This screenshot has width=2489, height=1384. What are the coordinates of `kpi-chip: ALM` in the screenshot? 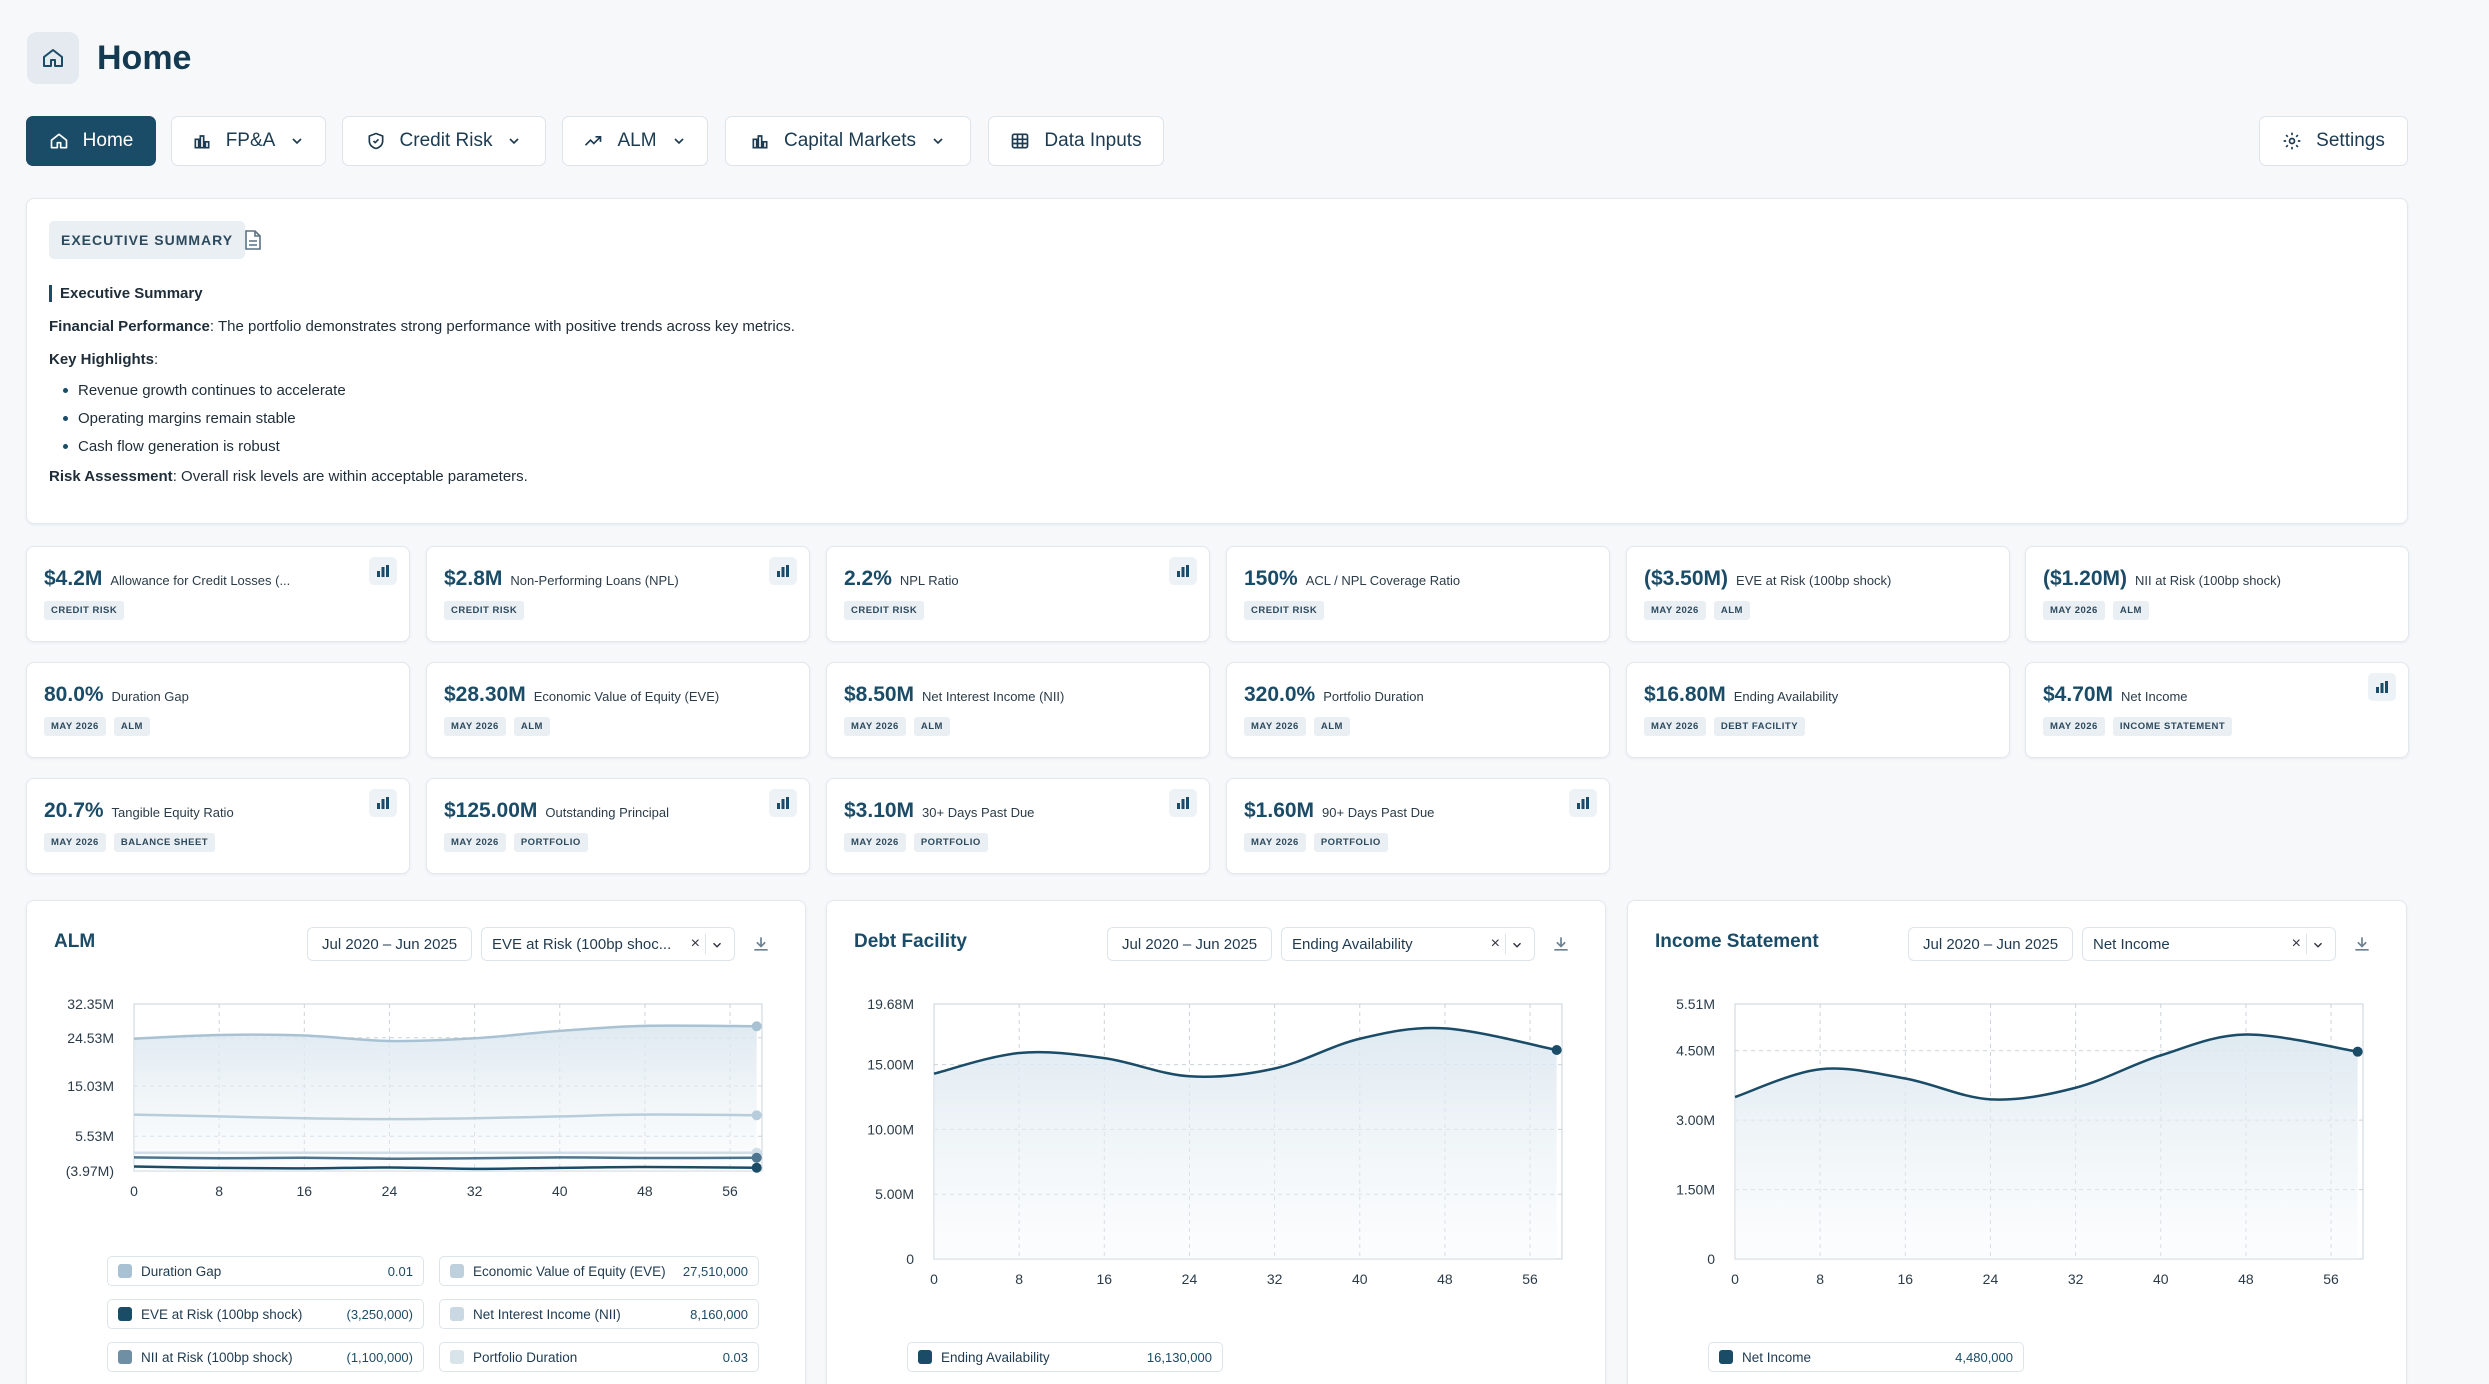 It's located at (1331, 726).